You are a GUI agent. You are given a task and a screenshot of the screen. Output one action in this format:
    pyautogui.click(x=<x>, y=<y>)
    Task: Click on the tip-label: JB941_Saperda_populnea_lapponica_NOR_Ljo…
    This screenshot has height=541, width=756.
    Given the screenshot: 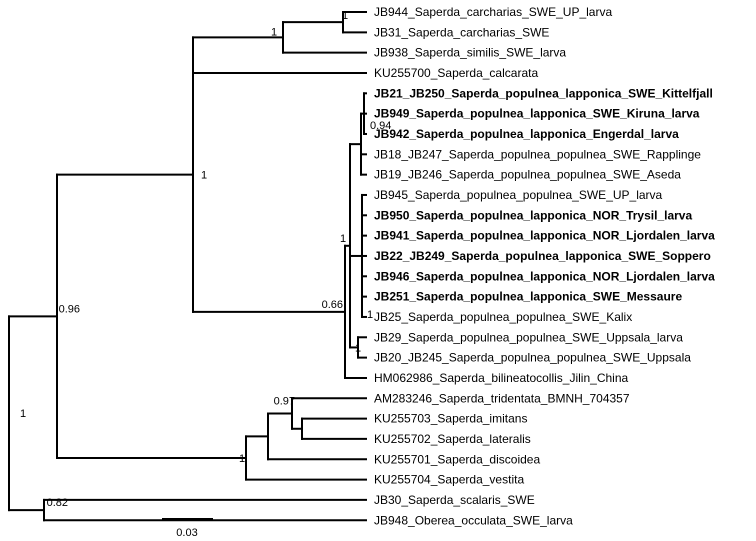 What is the action you would take?
    pyautogui.click(x=544, y=236)
    